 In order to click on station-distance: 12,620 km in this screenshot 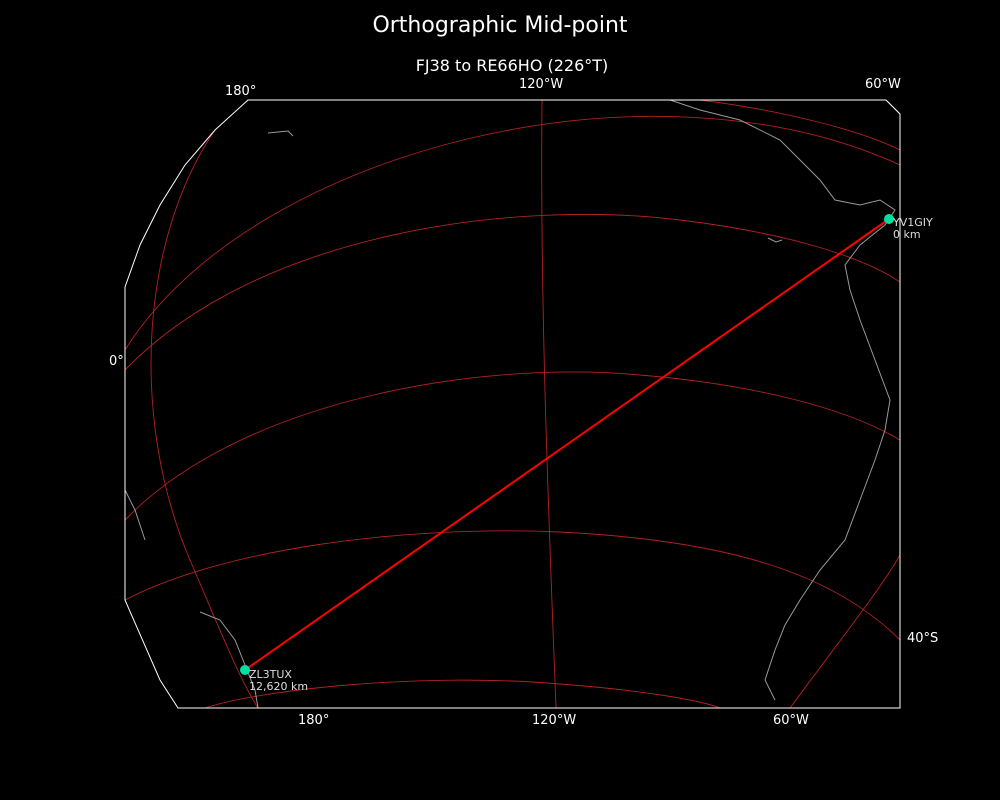, I will do `click(279, 686)`.